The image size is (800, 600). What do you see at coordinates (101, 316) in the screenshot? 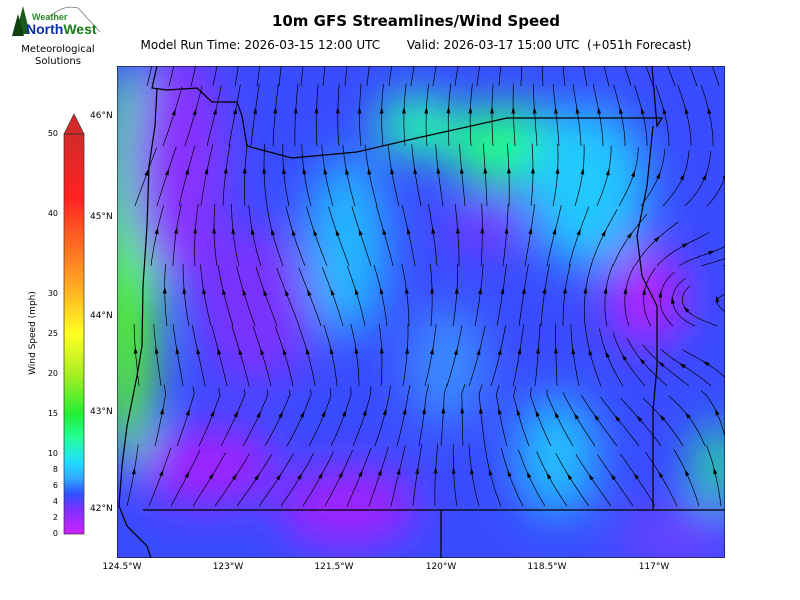
I see `latitude-label: 44°N` at bounding box center [101, 316].